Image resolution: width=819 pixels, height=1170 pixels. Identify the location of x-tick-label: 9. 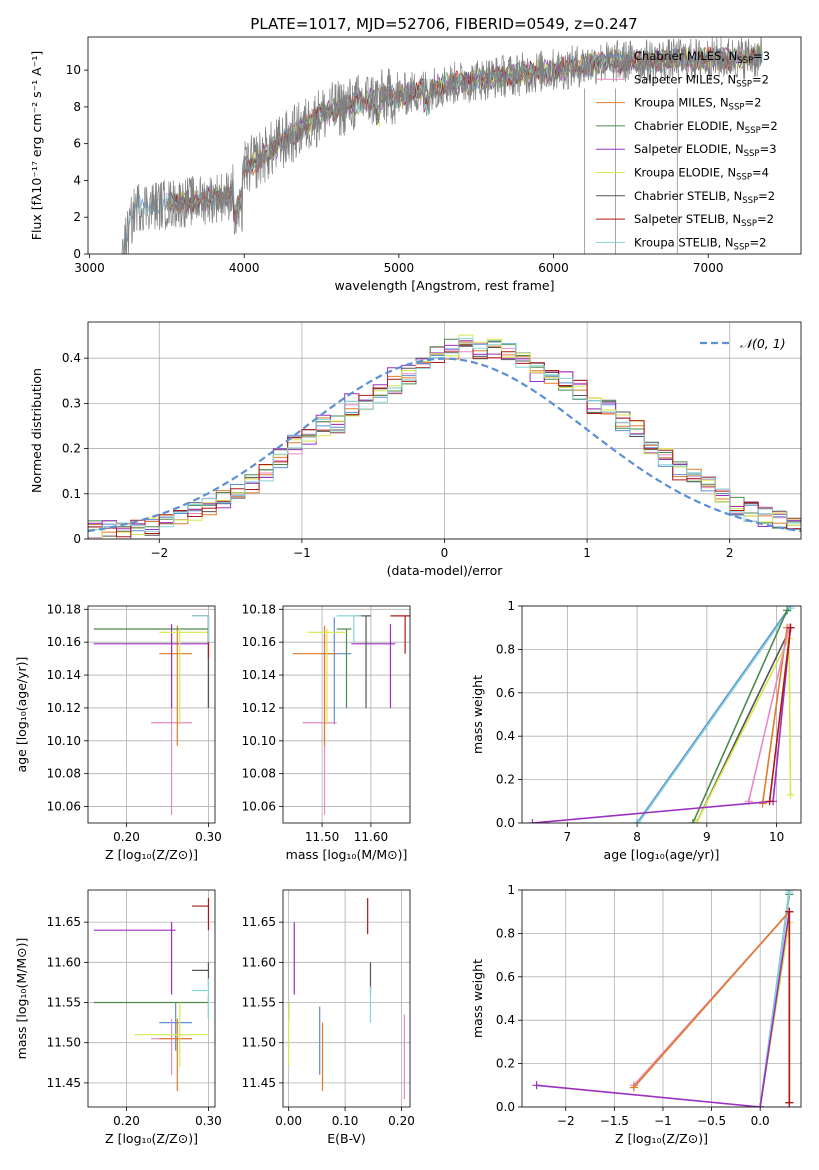
(707, 837).